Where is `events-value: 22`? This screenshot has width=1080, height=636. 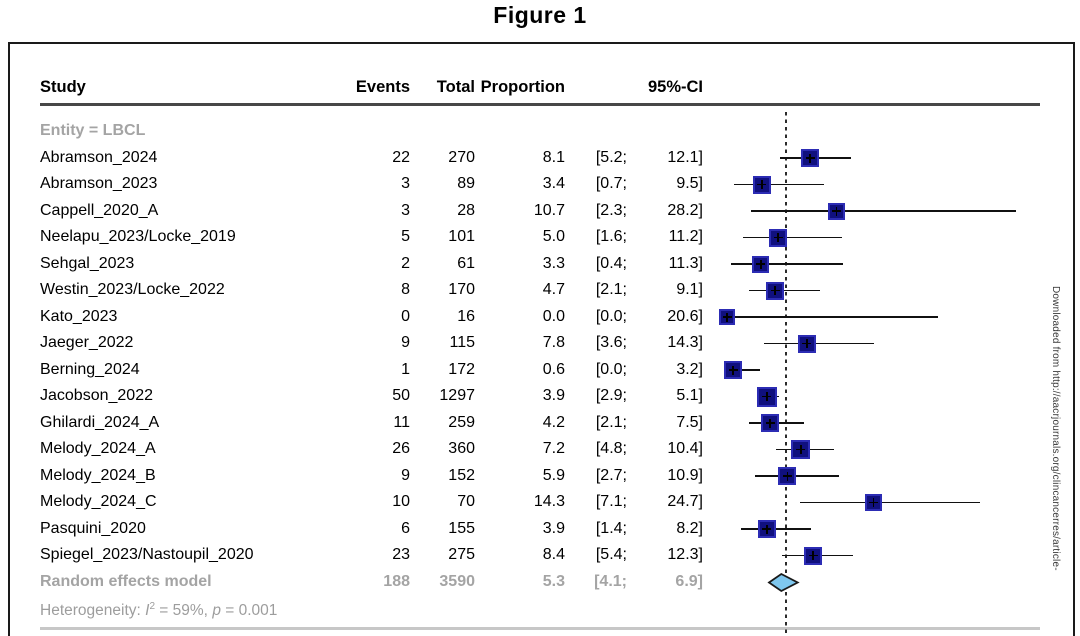 events-value: 22 is located at coordinates (401, 157).